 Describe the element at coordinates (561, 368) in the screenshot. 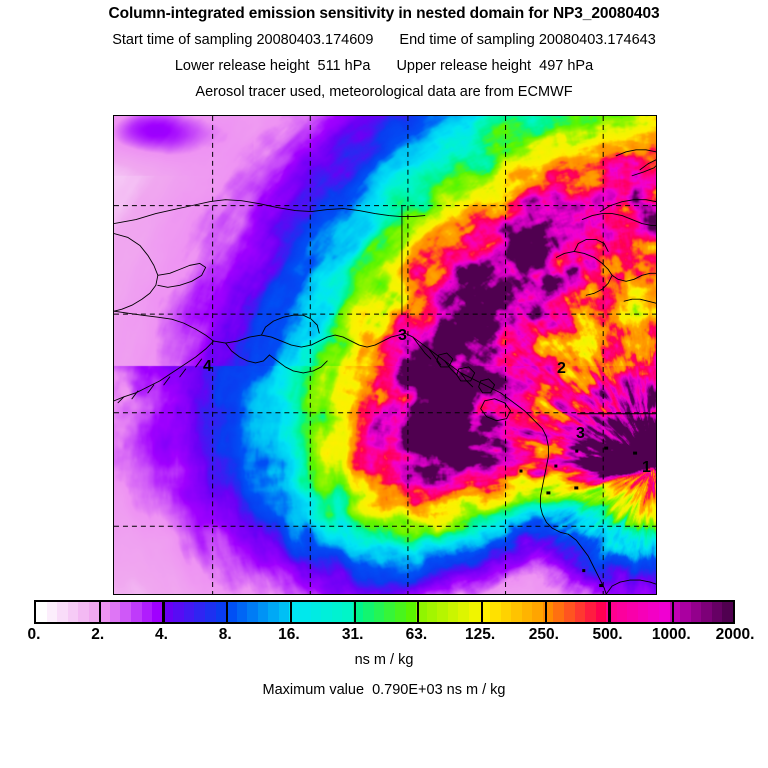

I see `trajectory-label-2: 2` at that location.